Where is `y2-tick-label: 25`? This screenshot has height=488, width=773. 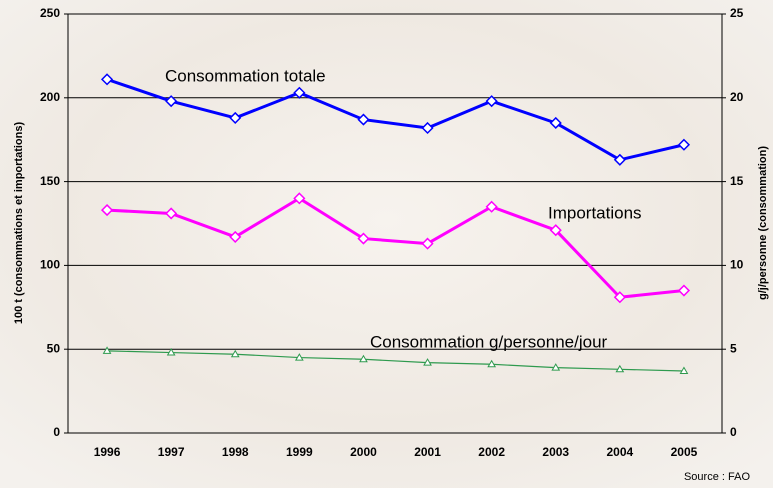 y2-tick-label: 25 is located at coordinates (737, 13).